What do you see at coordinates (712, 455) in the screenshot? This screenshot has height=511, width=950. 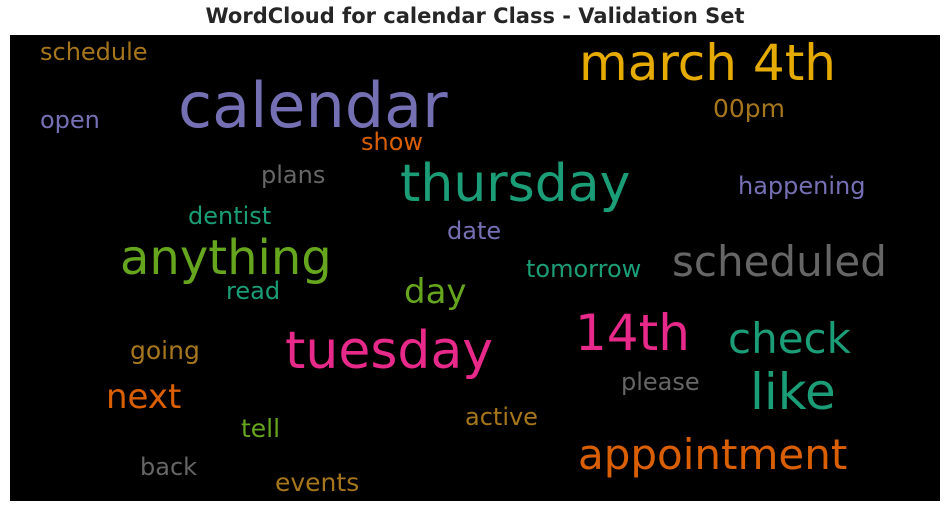 I see `word-appointment: appointment` at bounding box center [712, 455].